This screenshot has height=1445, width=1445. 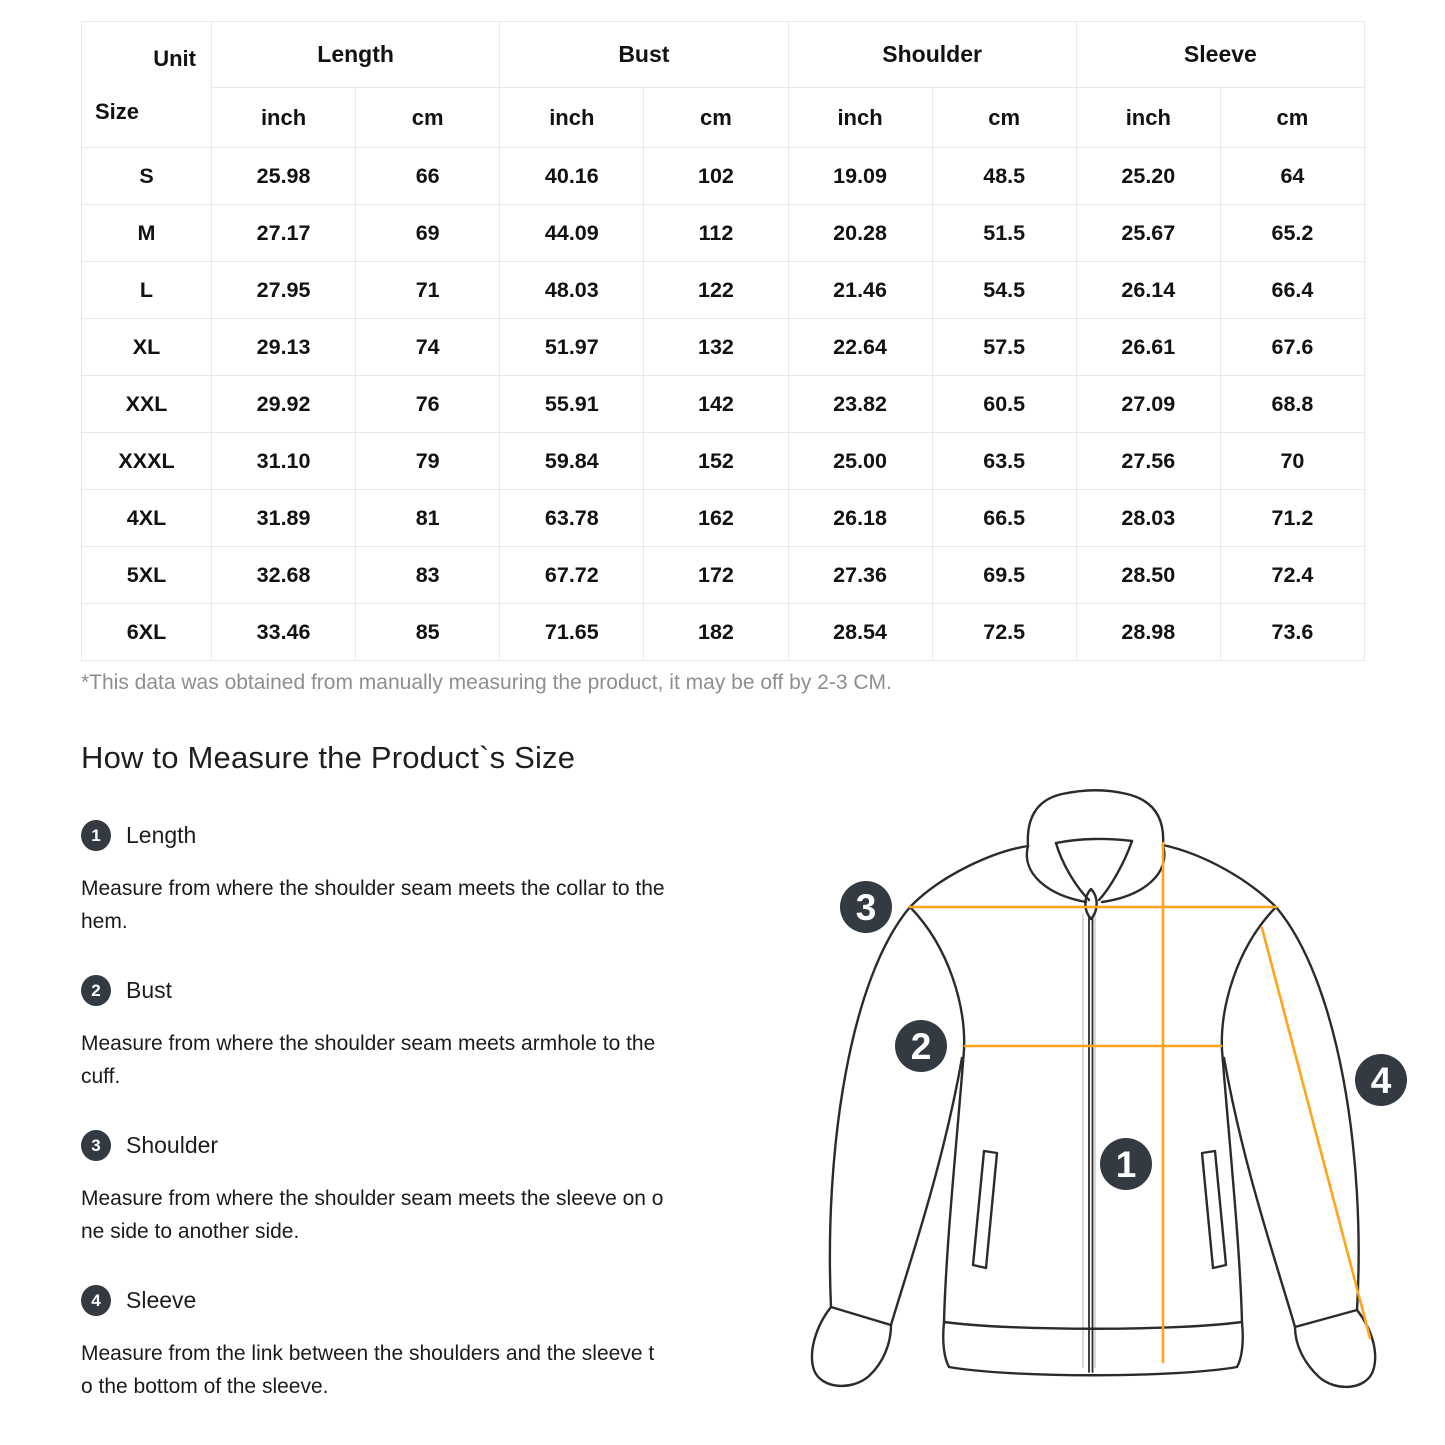 I want to click on jacket-shoulder-left, so click(x=969, y=876).